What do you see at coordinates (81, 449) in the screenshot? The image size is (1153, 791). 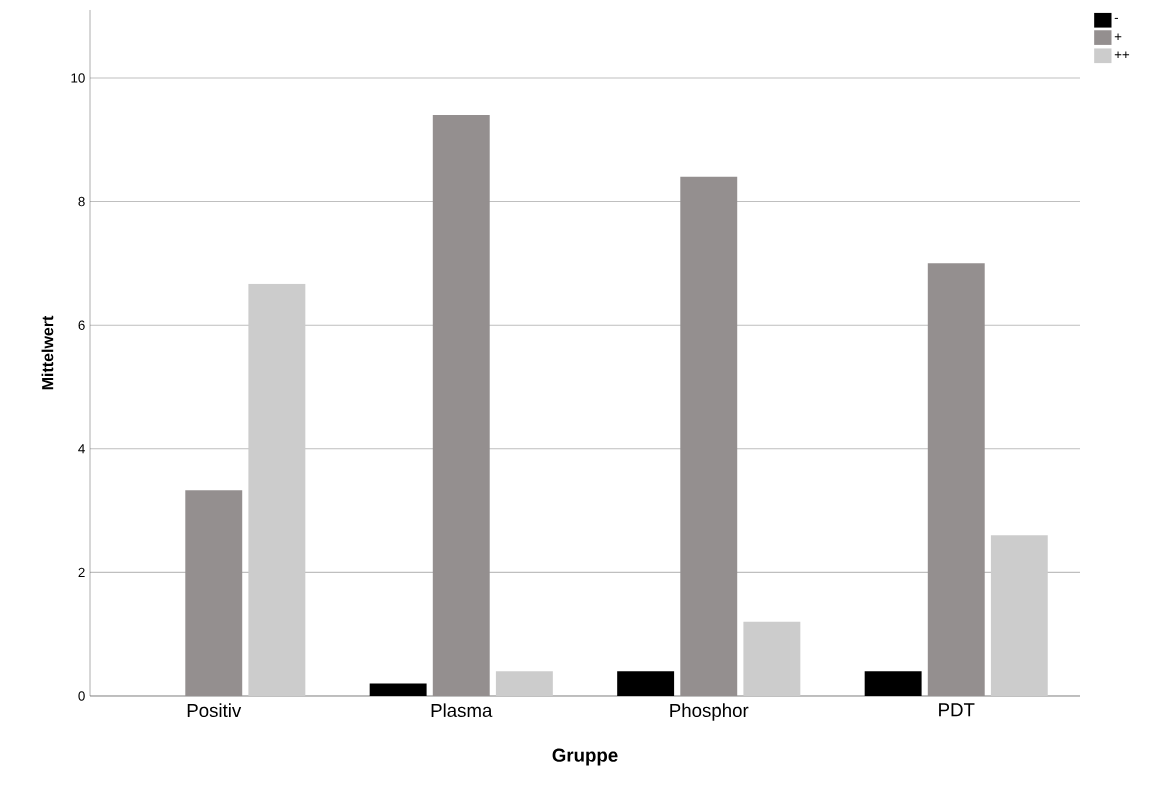 I see `y-tick-label: 4` at bounding box center [81, 449].